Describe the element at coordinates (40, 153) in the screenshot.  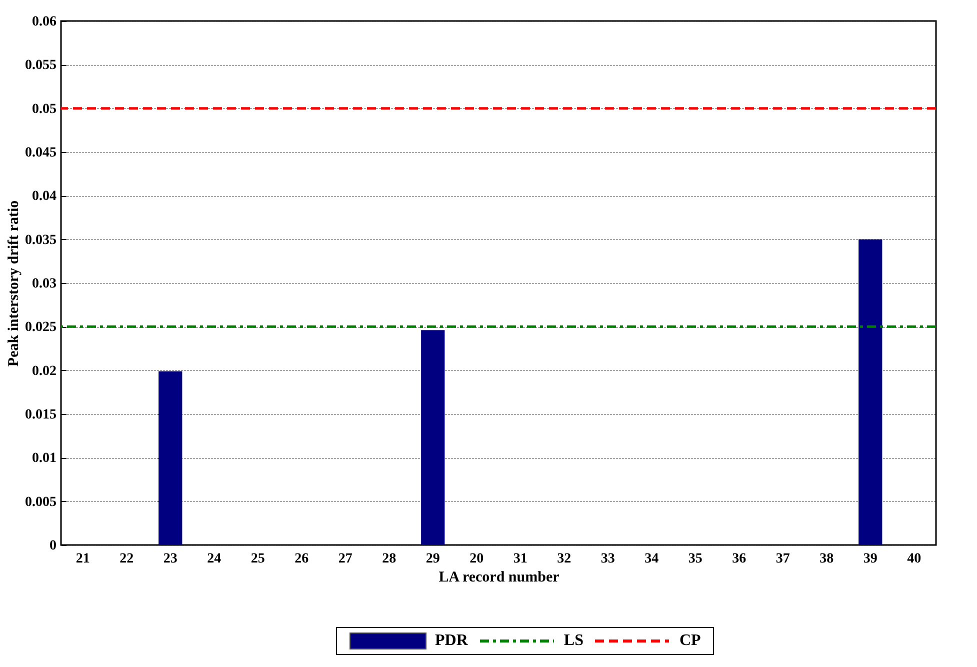
I see `y-tick-label: 0.045` at that location.